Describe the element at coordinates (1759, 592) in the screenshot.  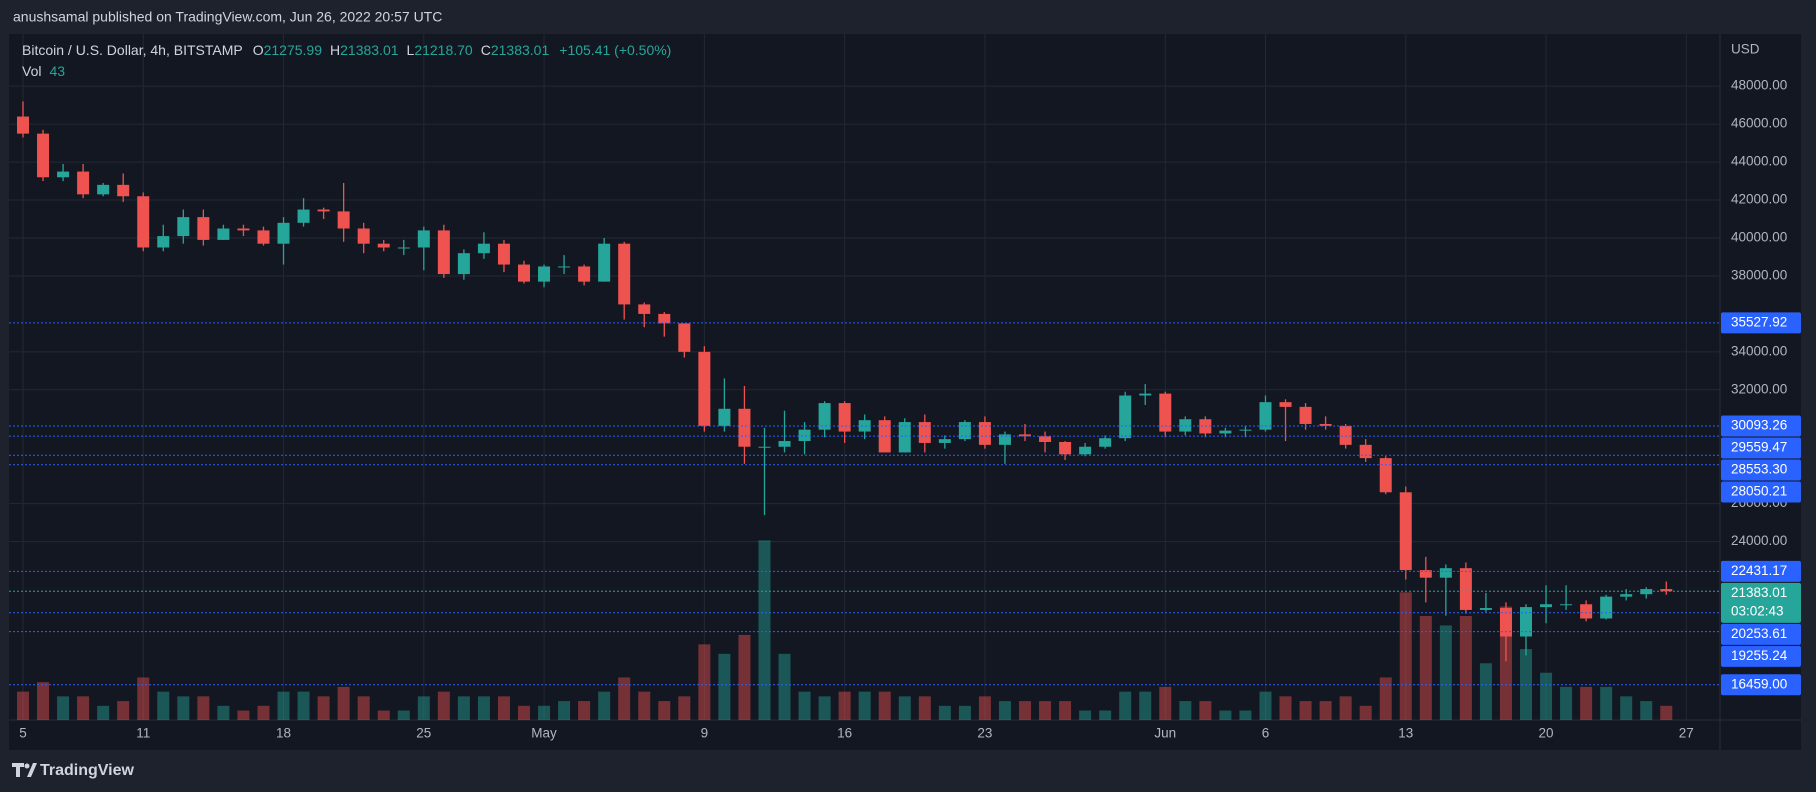
I see `last-price-label: 21383.01` at that location.